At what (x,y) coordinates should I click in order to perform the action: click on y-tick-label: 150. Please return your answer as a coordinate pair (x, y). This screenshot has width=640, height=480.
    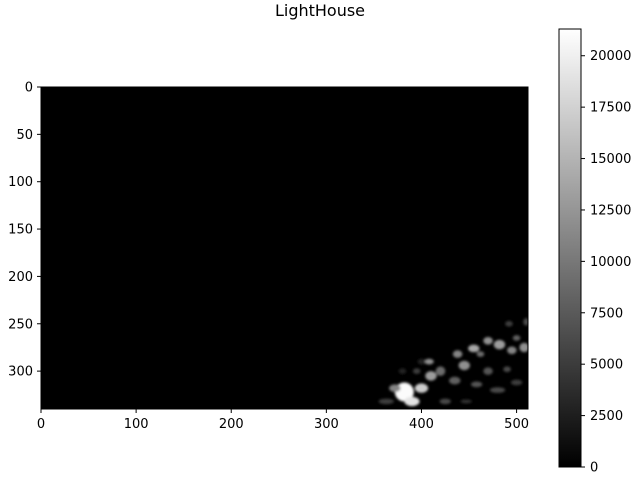
    Looking at the image, I should click on (20, 230).